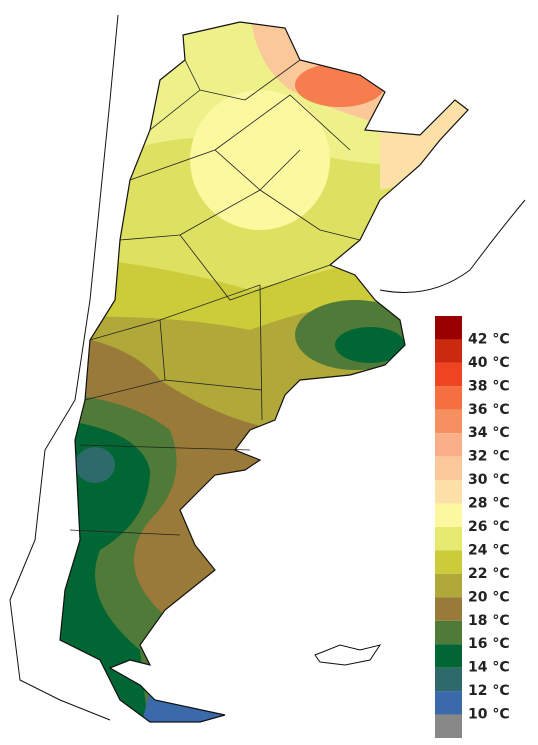  What do you see at coordinates (489, 363) in the screenshot?
I see `legend-label: 40 °C` at bounding box center [489, 363].